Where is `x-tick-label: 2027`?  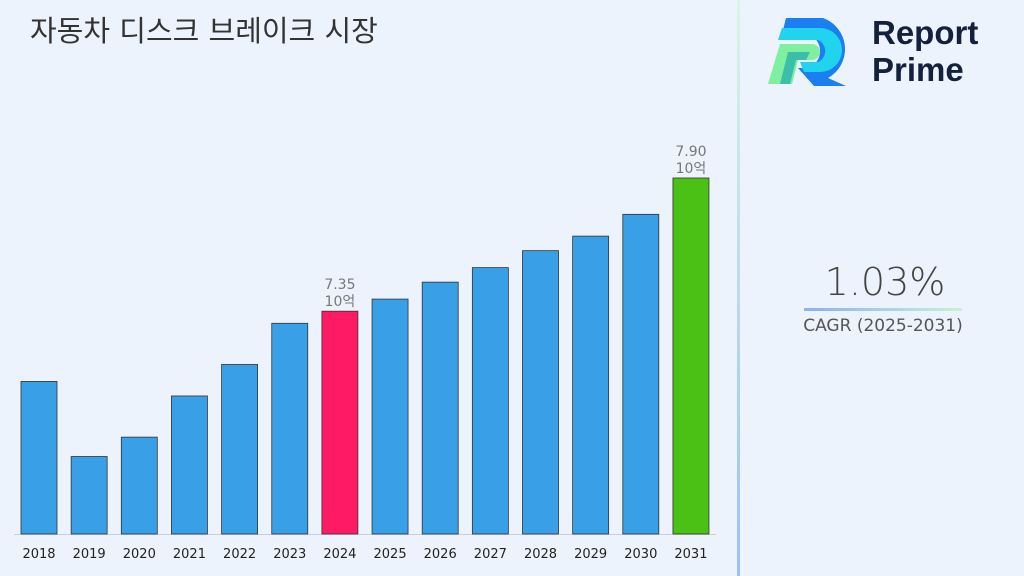 x-tick-label: 2027 is located at coordinates (490, 554).